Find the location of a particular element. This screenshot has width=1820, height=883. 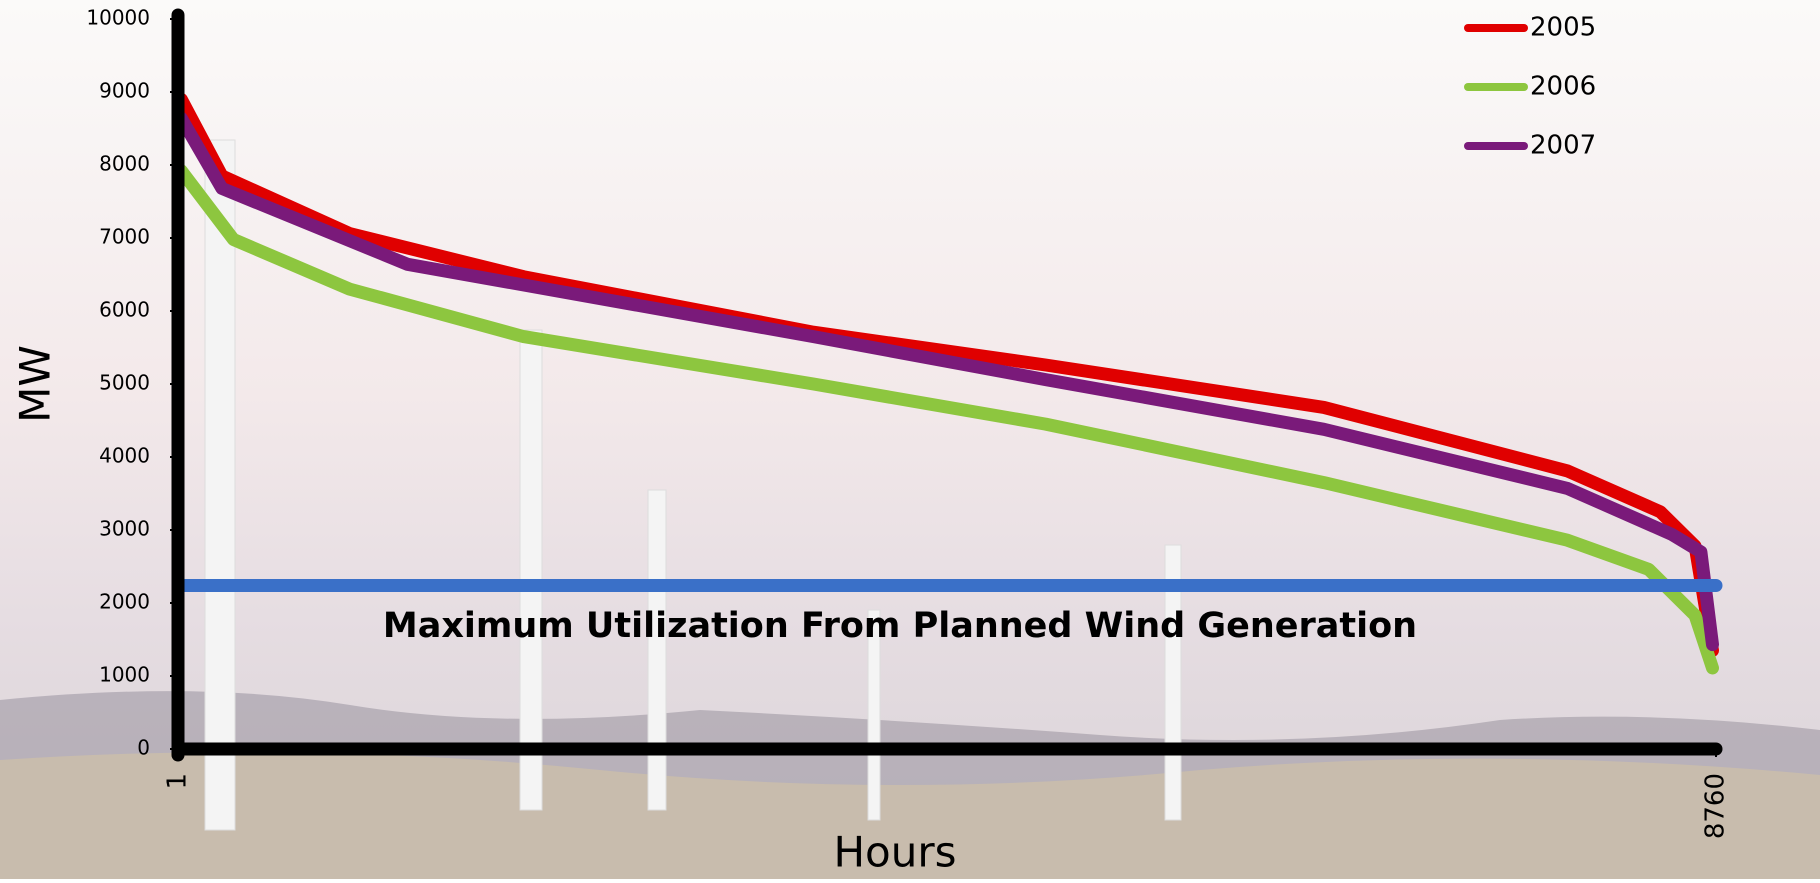

x-tick-label: 8760 is located at coordinates (1716, 806).